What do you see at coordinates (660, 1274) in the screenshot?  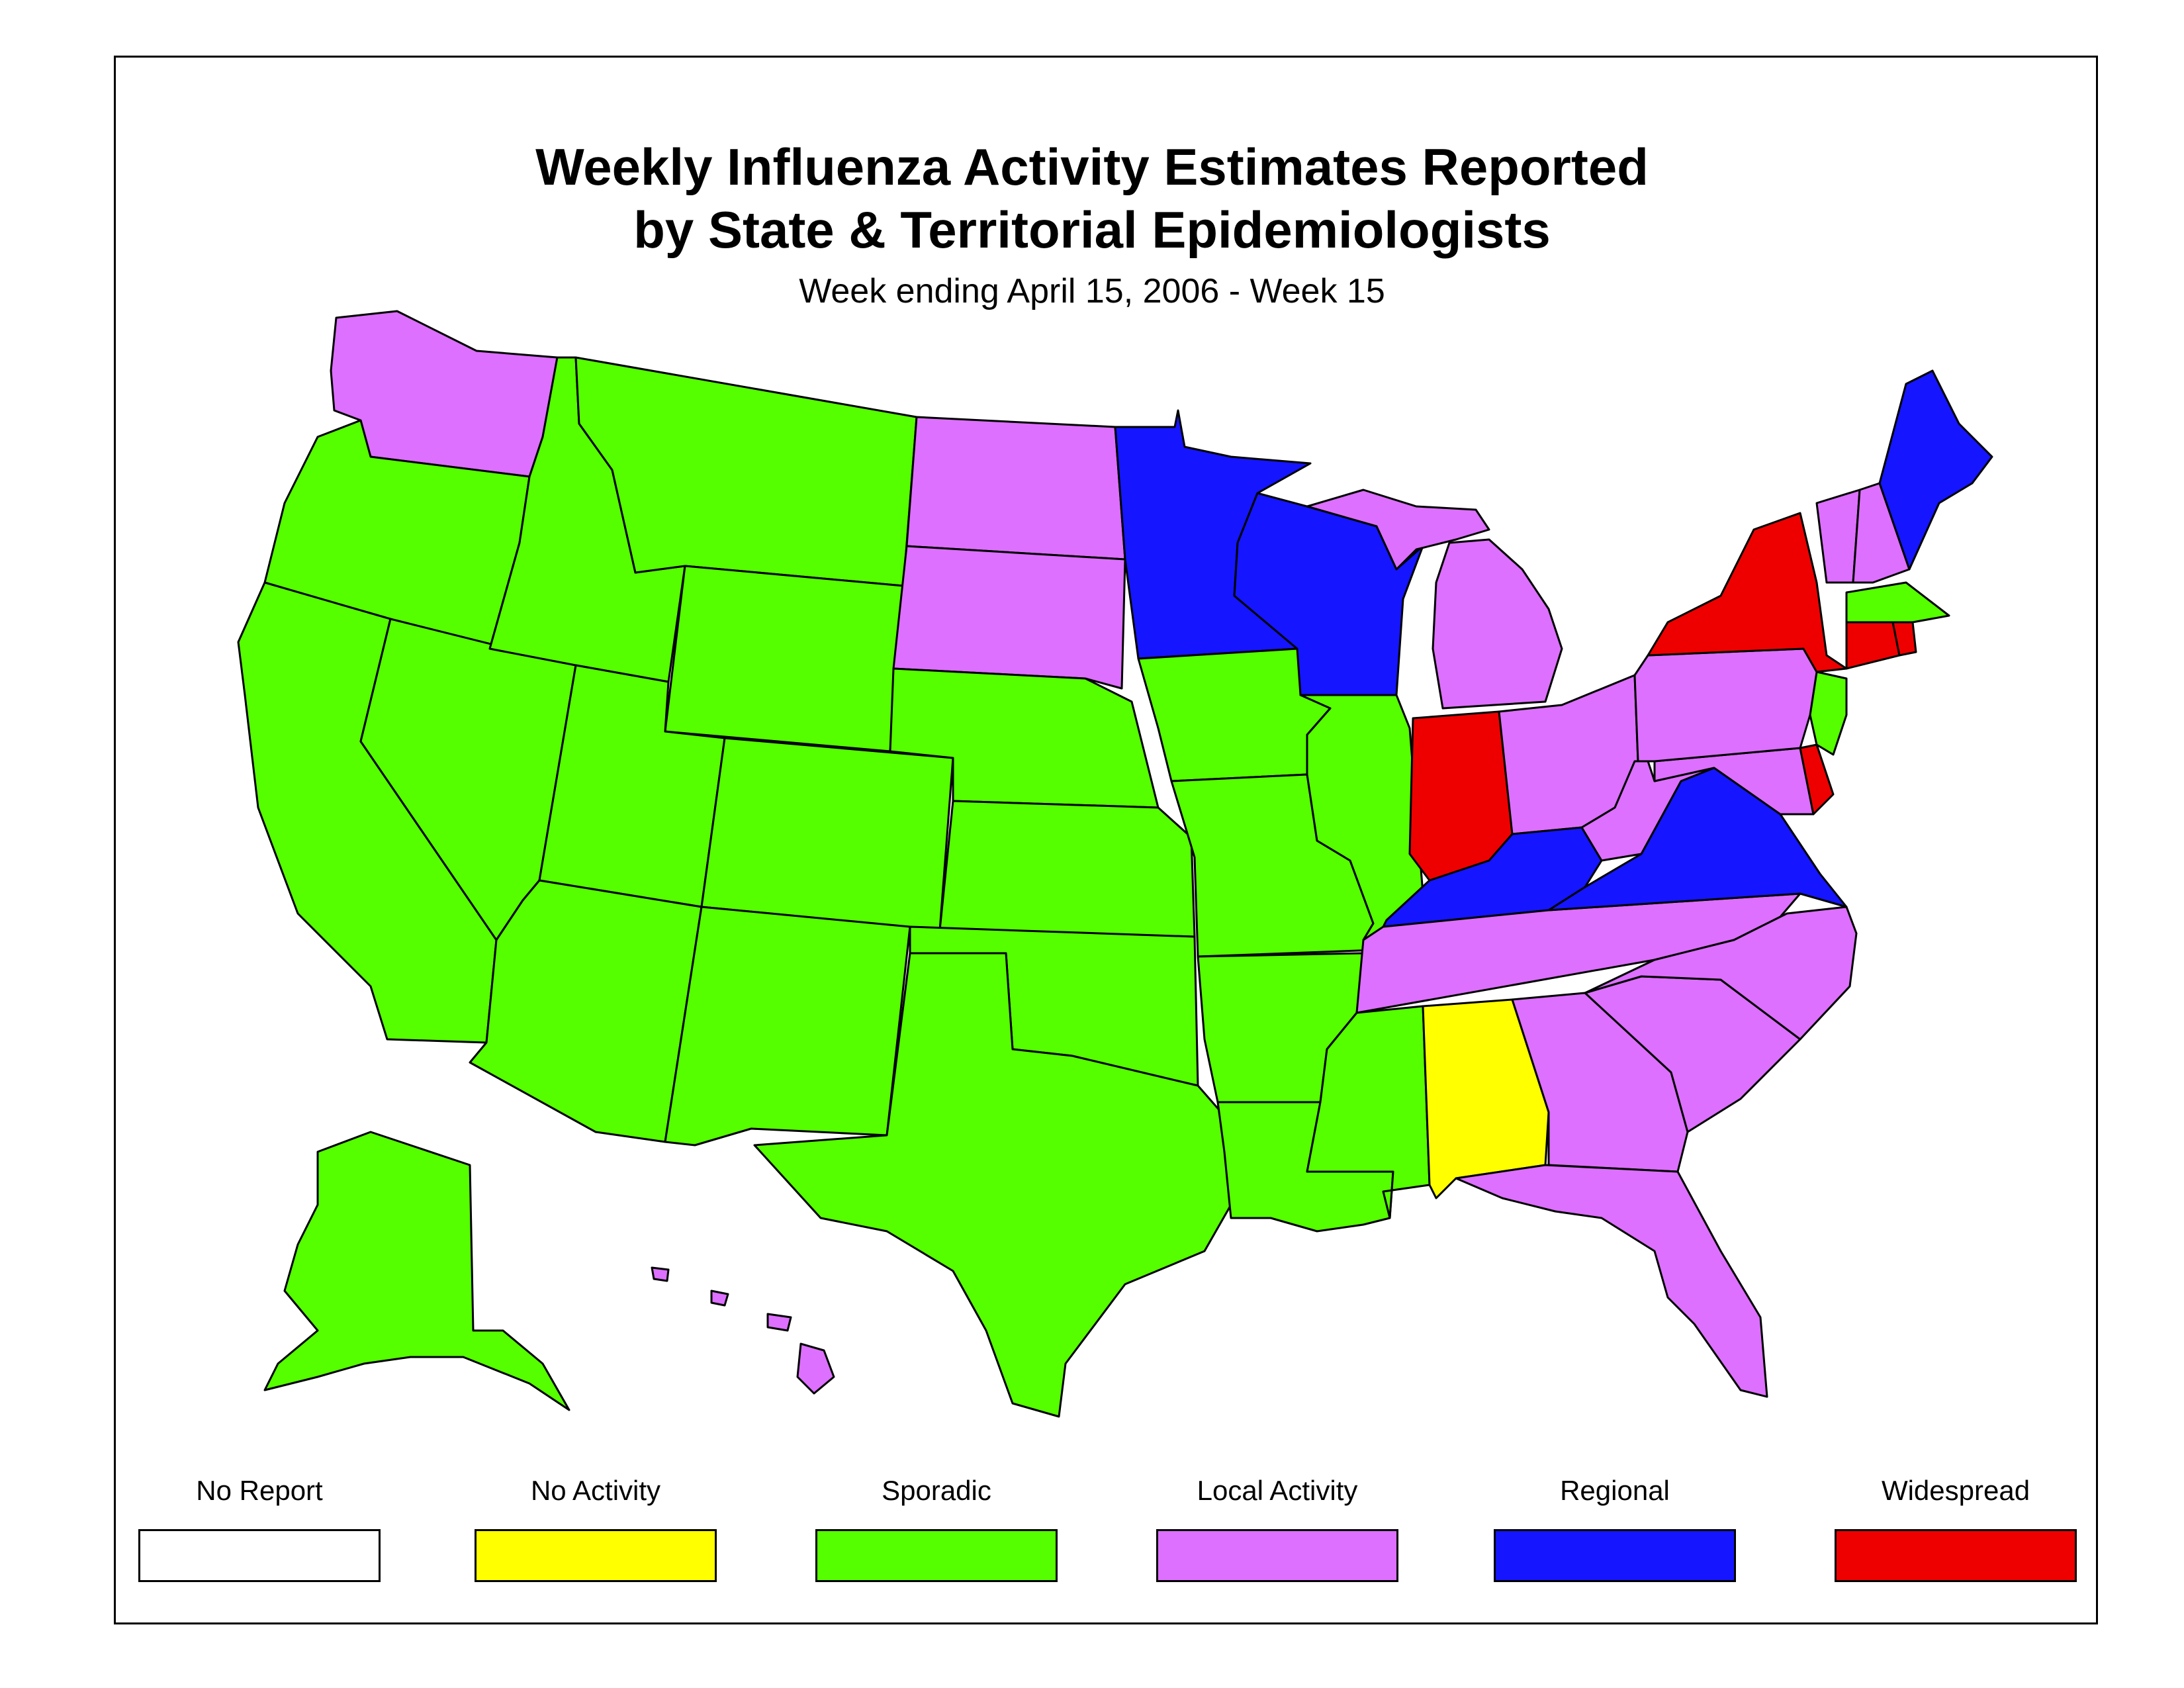 I see `state-hawaii-kauai` at bounding box center [660, 1274].